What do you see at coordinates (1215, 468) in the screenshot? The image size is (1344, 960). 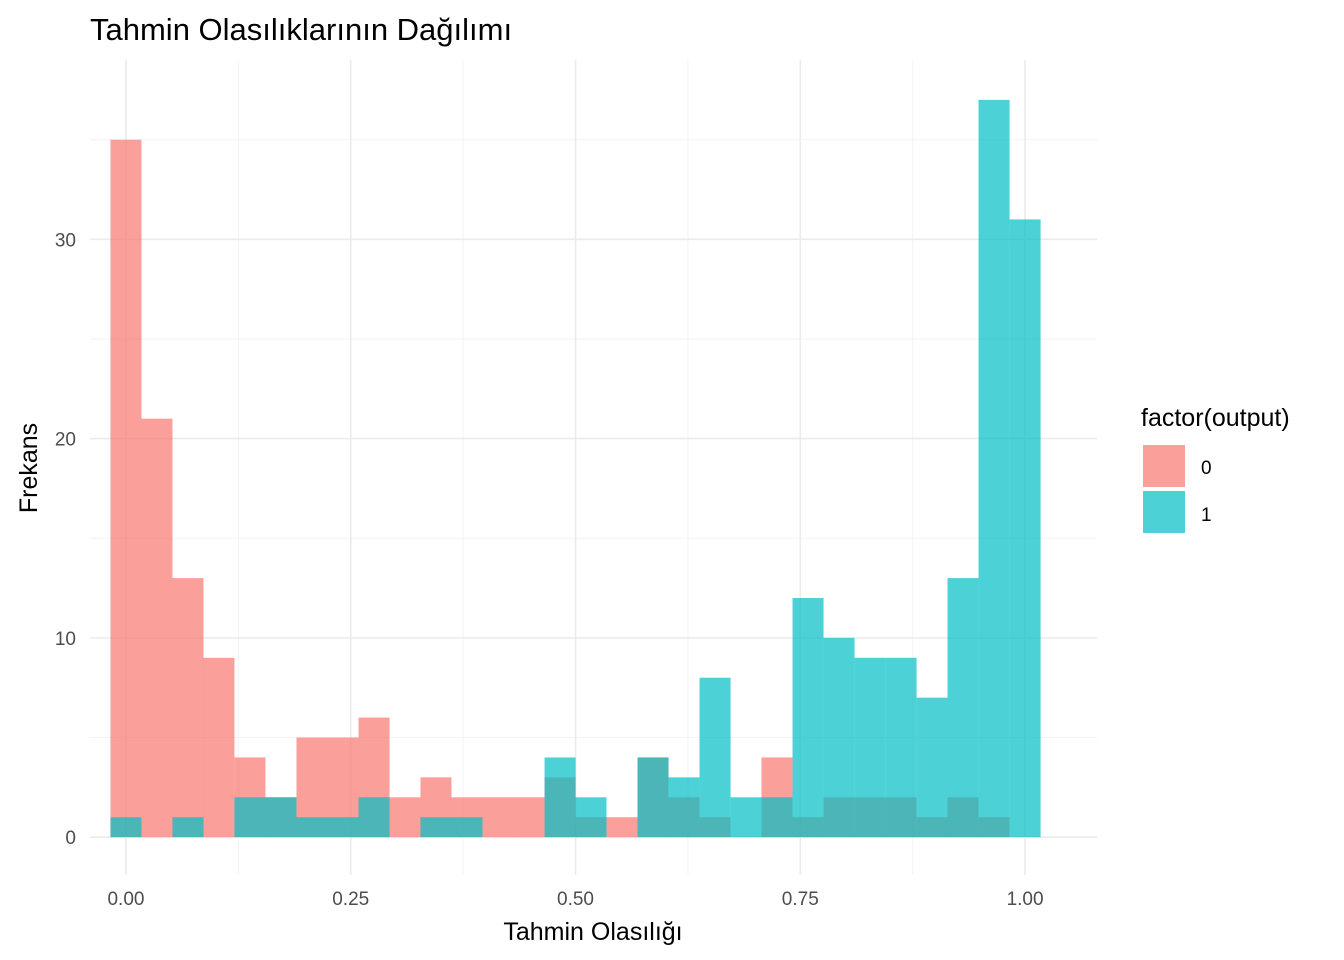 I see `legend: factor(output) 0 1` at bounding box center [1215, 468].